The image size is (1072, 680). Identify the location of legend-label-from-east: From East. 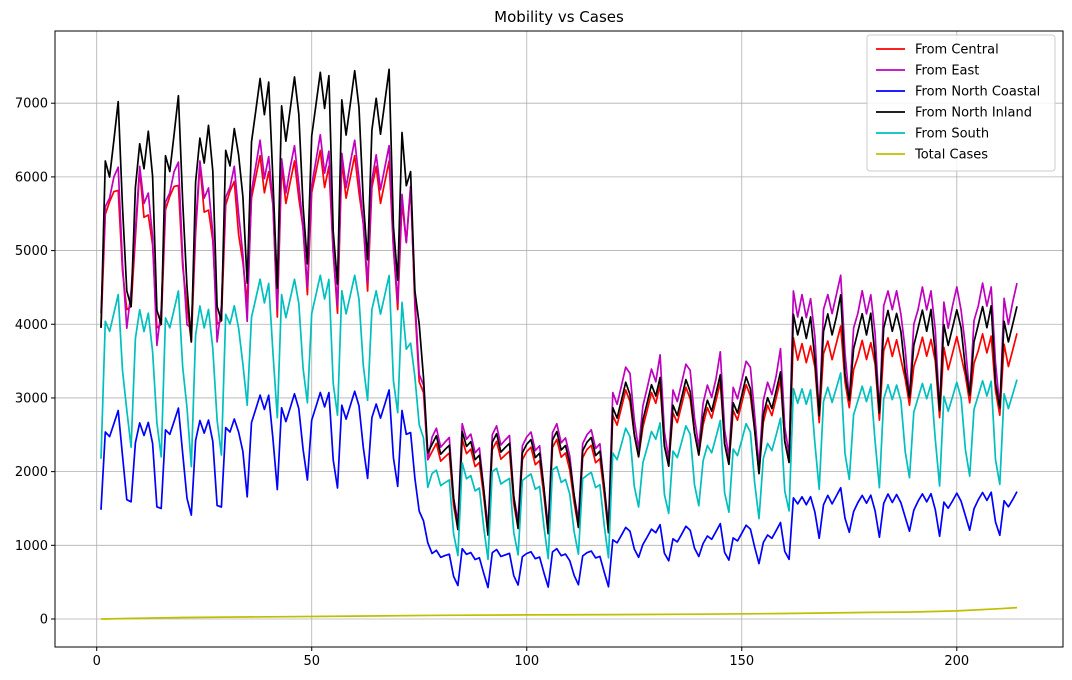
(947, 71).